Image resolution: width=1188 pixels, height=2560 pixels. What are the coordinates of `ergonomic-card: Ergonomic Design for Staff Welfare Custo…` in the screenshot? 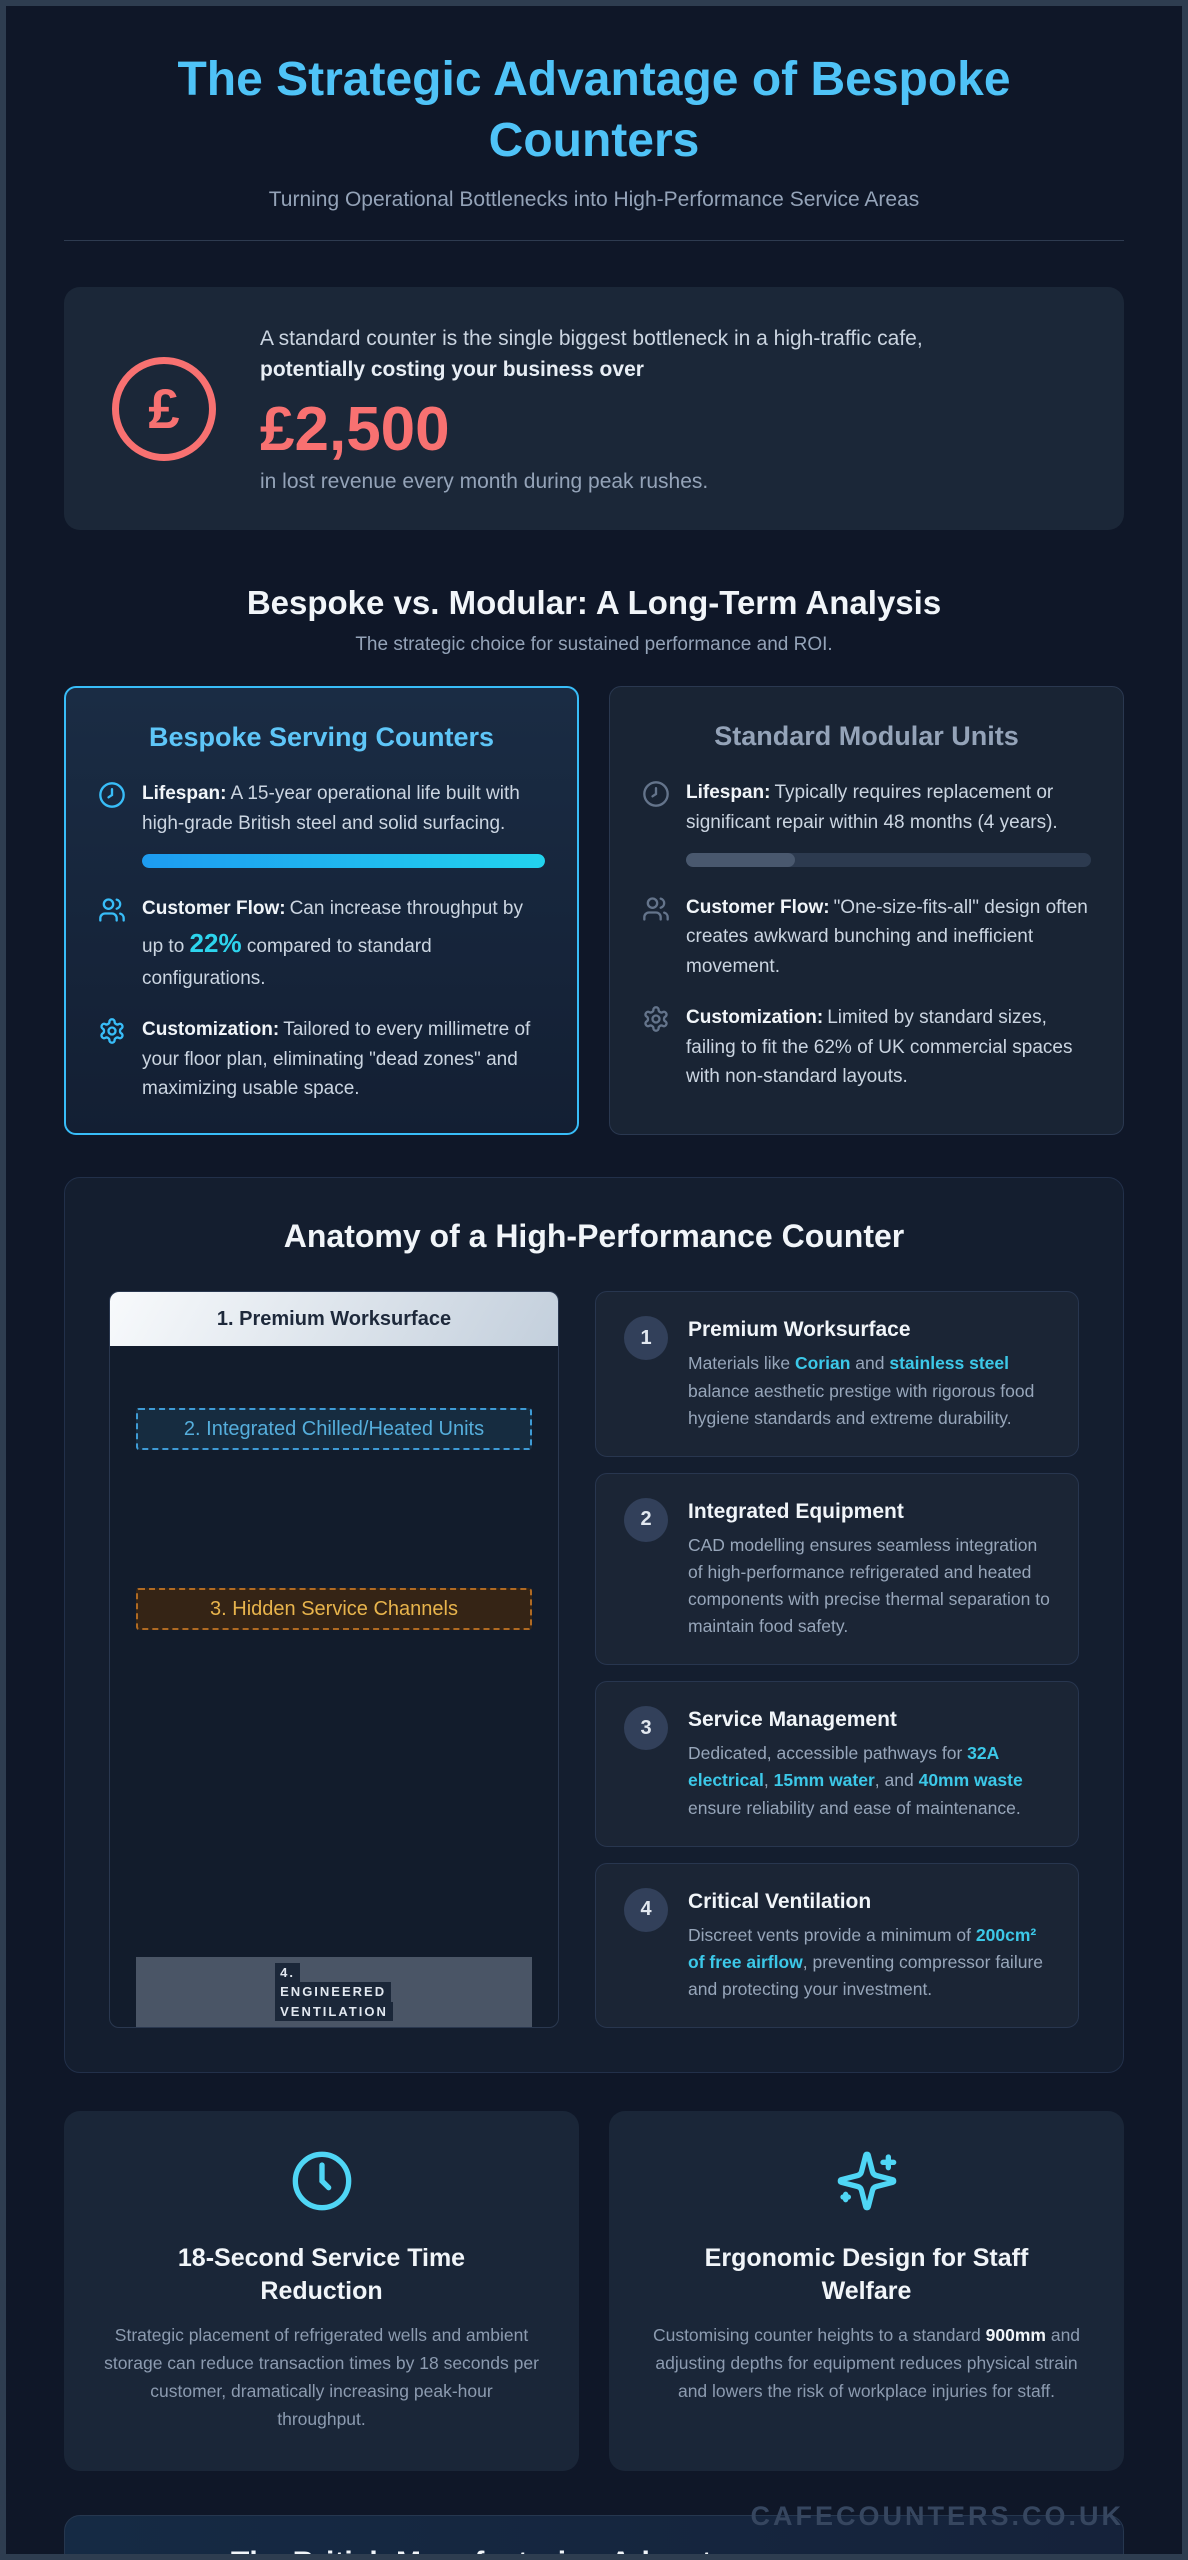 It's located at (866, 2291).